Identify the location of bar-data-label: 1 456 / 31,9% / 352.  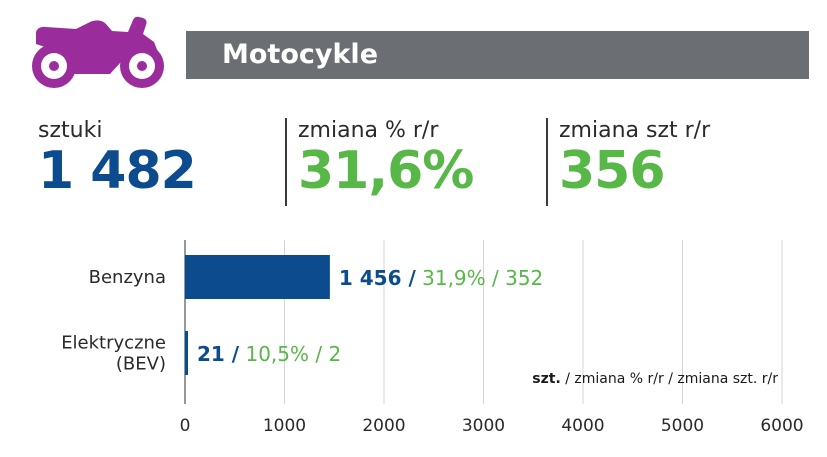
(441, 278).